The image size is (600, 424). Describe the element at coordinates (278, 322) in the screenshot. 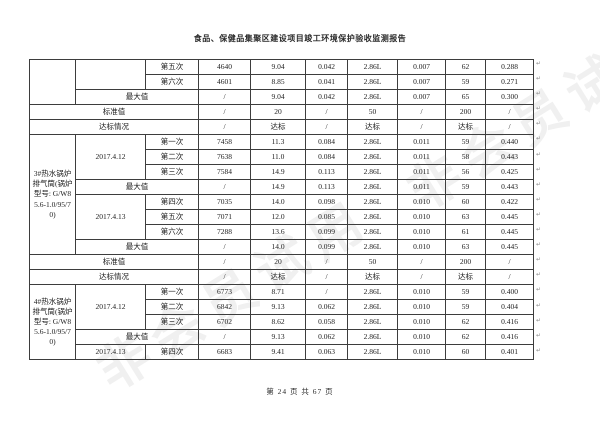

I see `table-cell: 8.62` at that location.